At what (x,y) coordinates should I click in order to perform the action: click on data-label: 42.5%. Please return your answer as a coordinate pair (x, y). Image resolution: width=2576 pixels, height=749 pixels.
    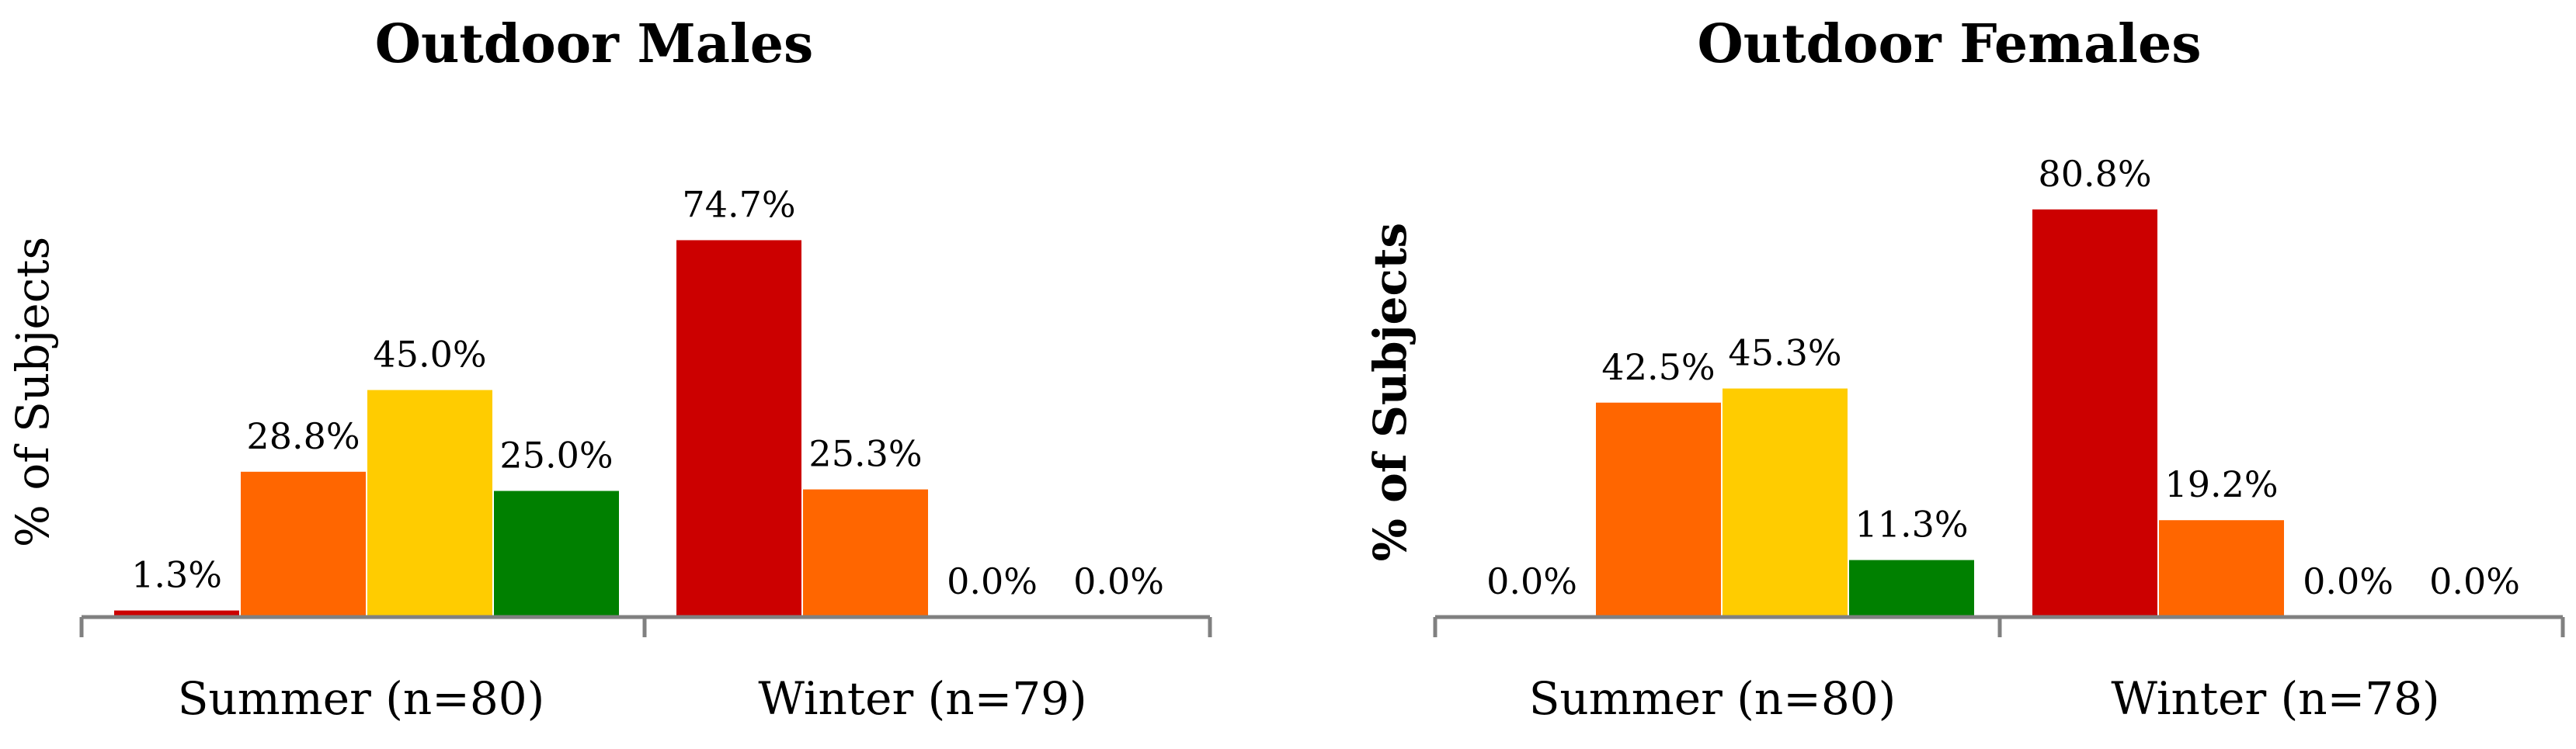
    Looking at the image, I should click on (1658, 367).